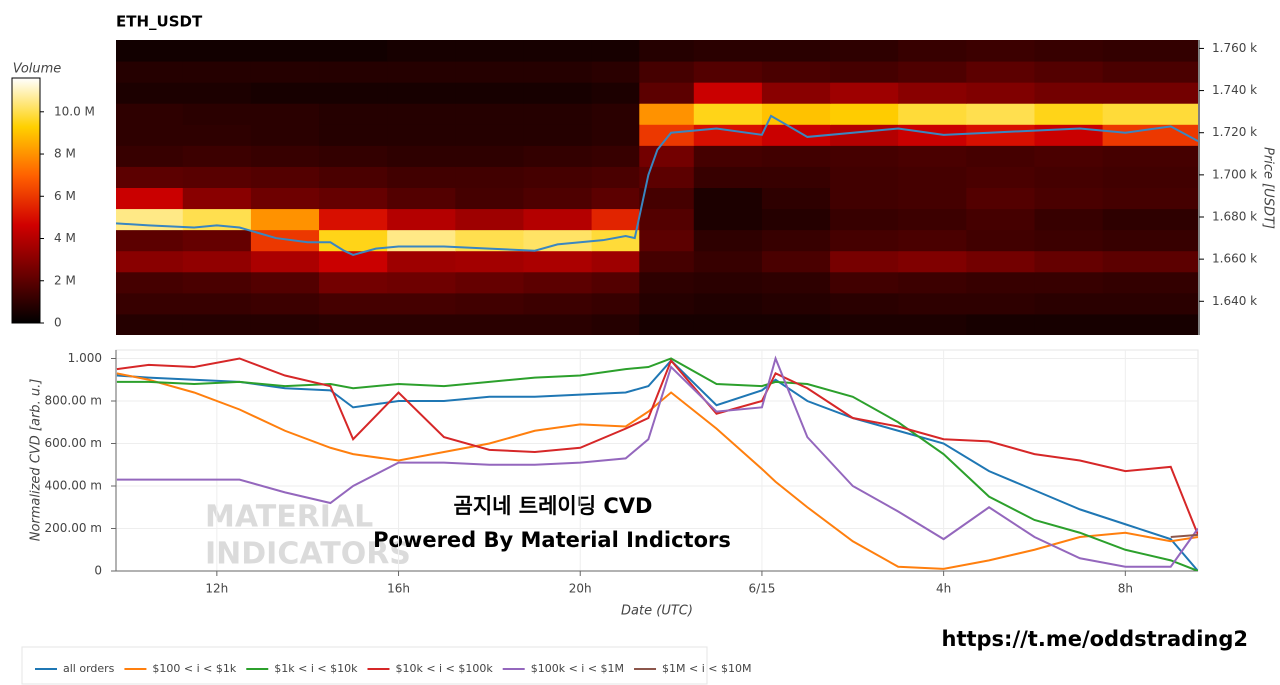 Image resolution: width=1280 pixels, height=685 pixels. Describe the element at coordinates (398, 589) in the screenshot. I see `x-tick-label: 16h` at that location.